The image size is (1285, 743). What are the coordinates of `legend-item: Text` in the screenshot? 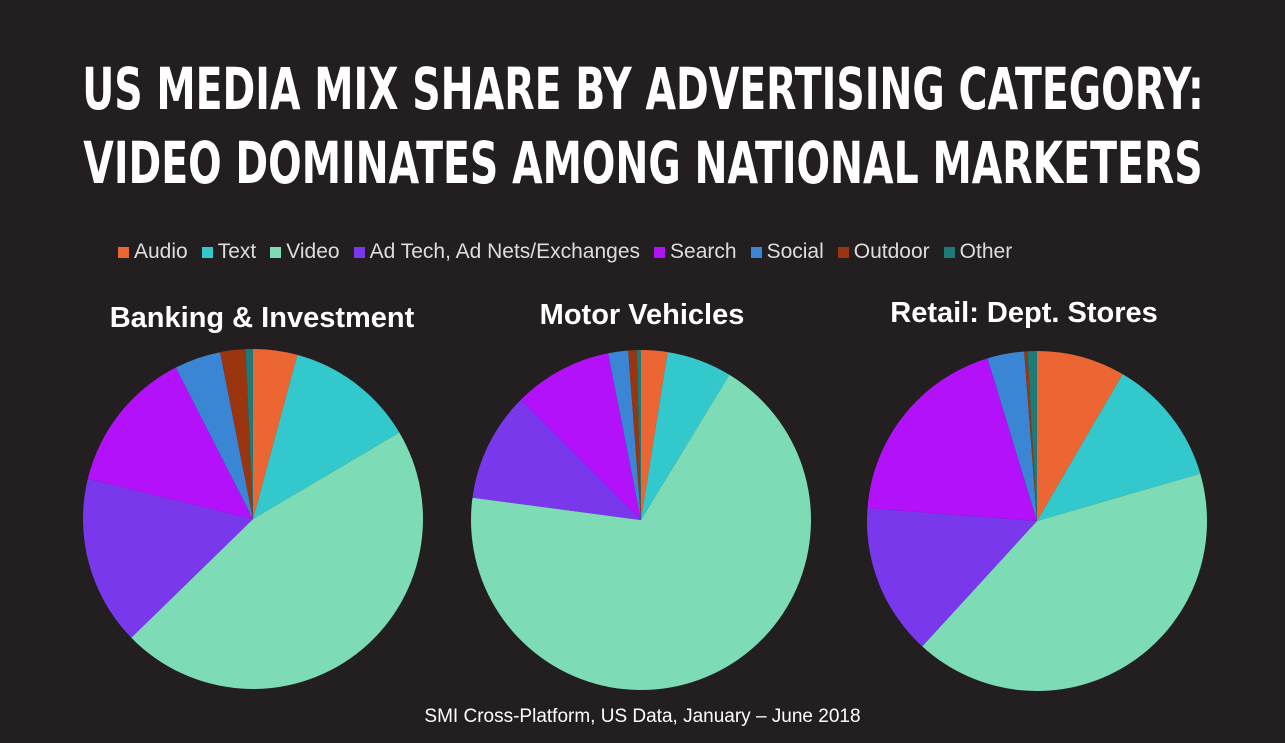 It's located at (229, 252).